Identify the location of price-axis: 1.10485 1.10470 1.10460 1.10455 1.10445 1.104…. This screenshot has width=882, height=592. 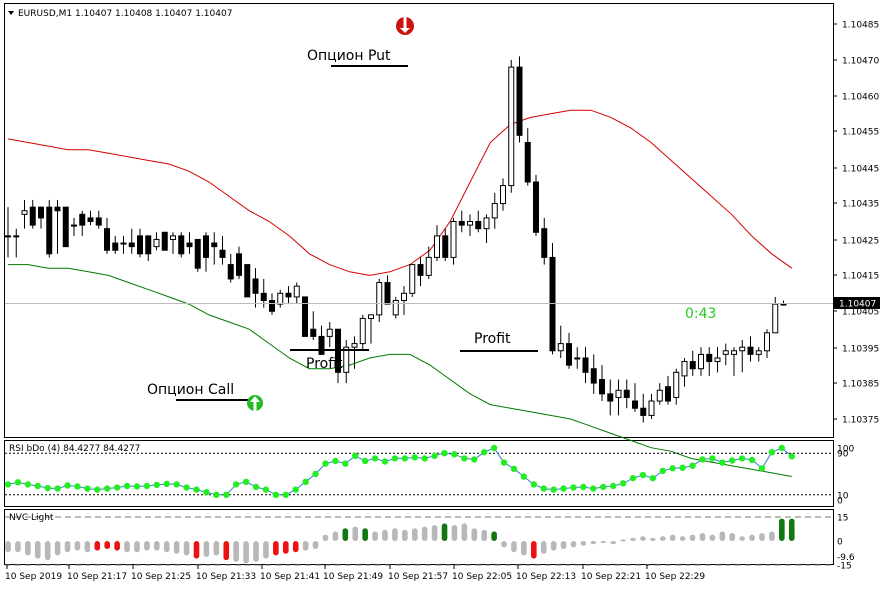
(856, 223).